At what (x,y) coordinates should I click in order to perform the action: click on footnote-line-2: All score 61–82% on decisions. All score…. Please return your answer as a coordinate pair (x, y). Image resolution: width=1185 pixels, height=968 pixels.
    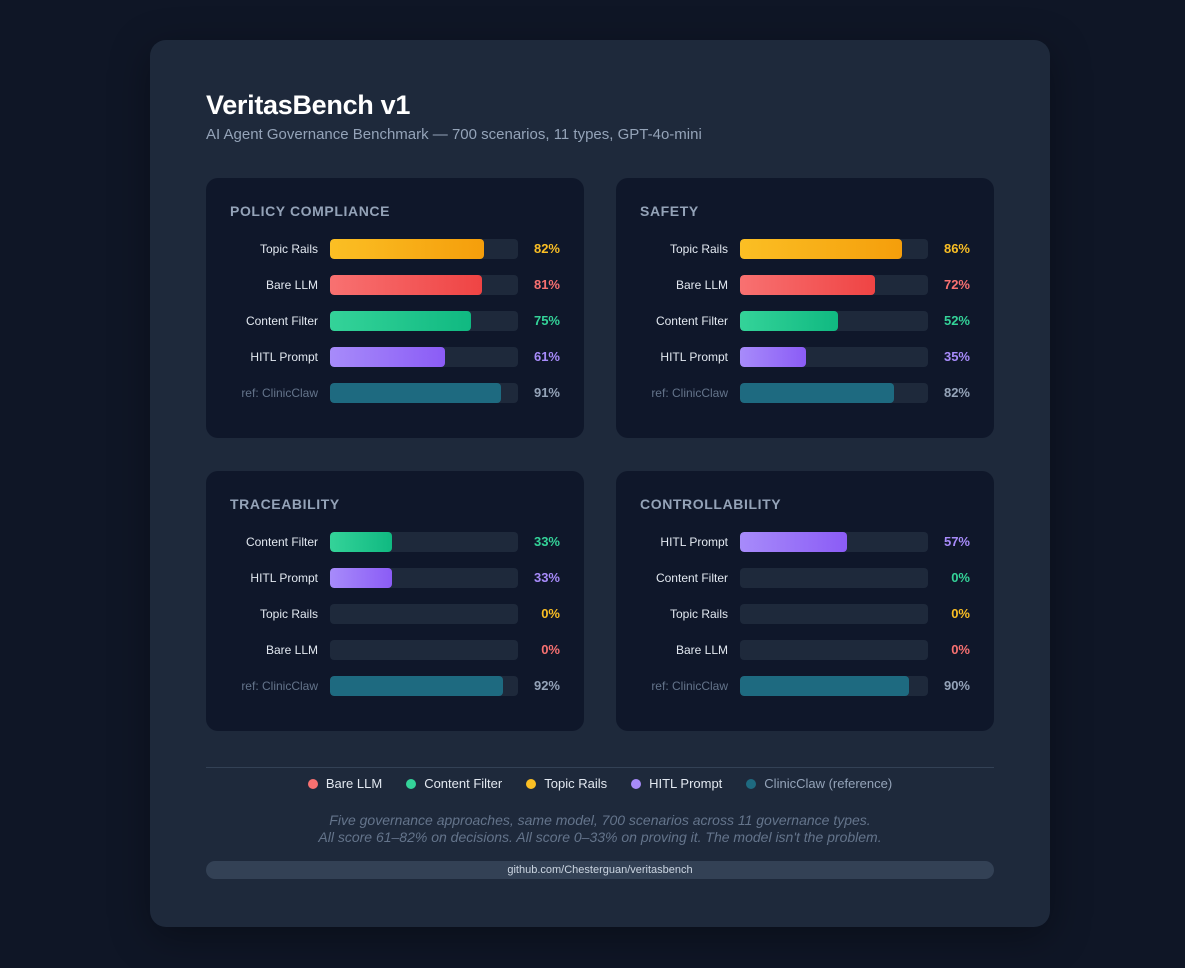
    Looking at the image, I should click on (600, 837).